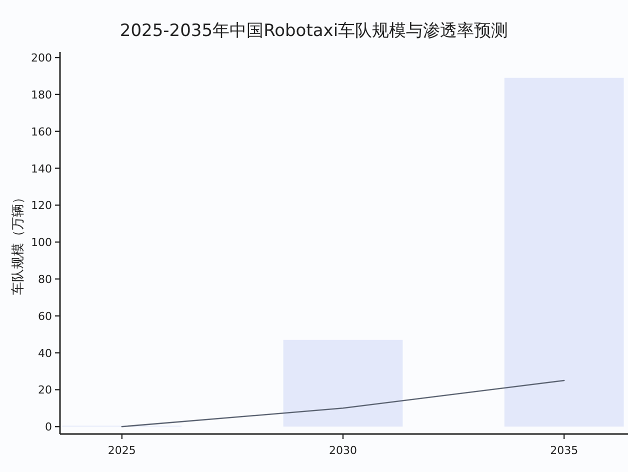 The height and width of the screenshot is (472, 628). What do you see at coordinates (45, 353) in the screenshot?
I see `y-tick-label: 40` at bounding box center [45, 353].